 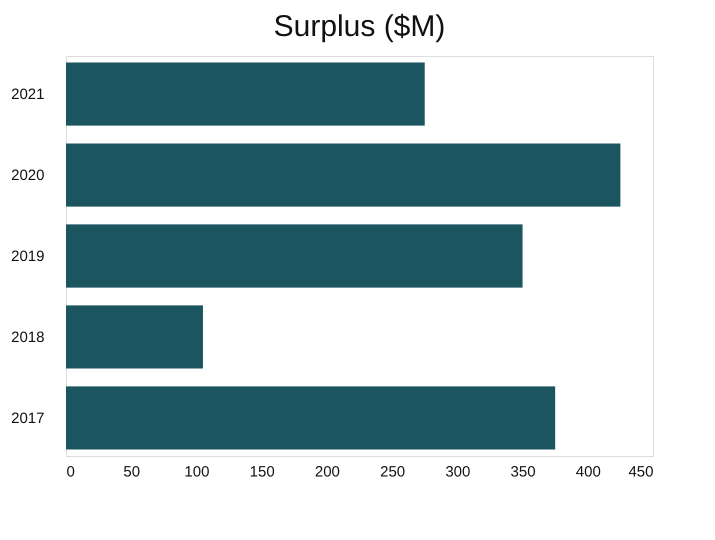 What do you see at coordinates (588, 472) in the screenshot?
I see `x-tick-label: 400` at bounding box center [588, 472].